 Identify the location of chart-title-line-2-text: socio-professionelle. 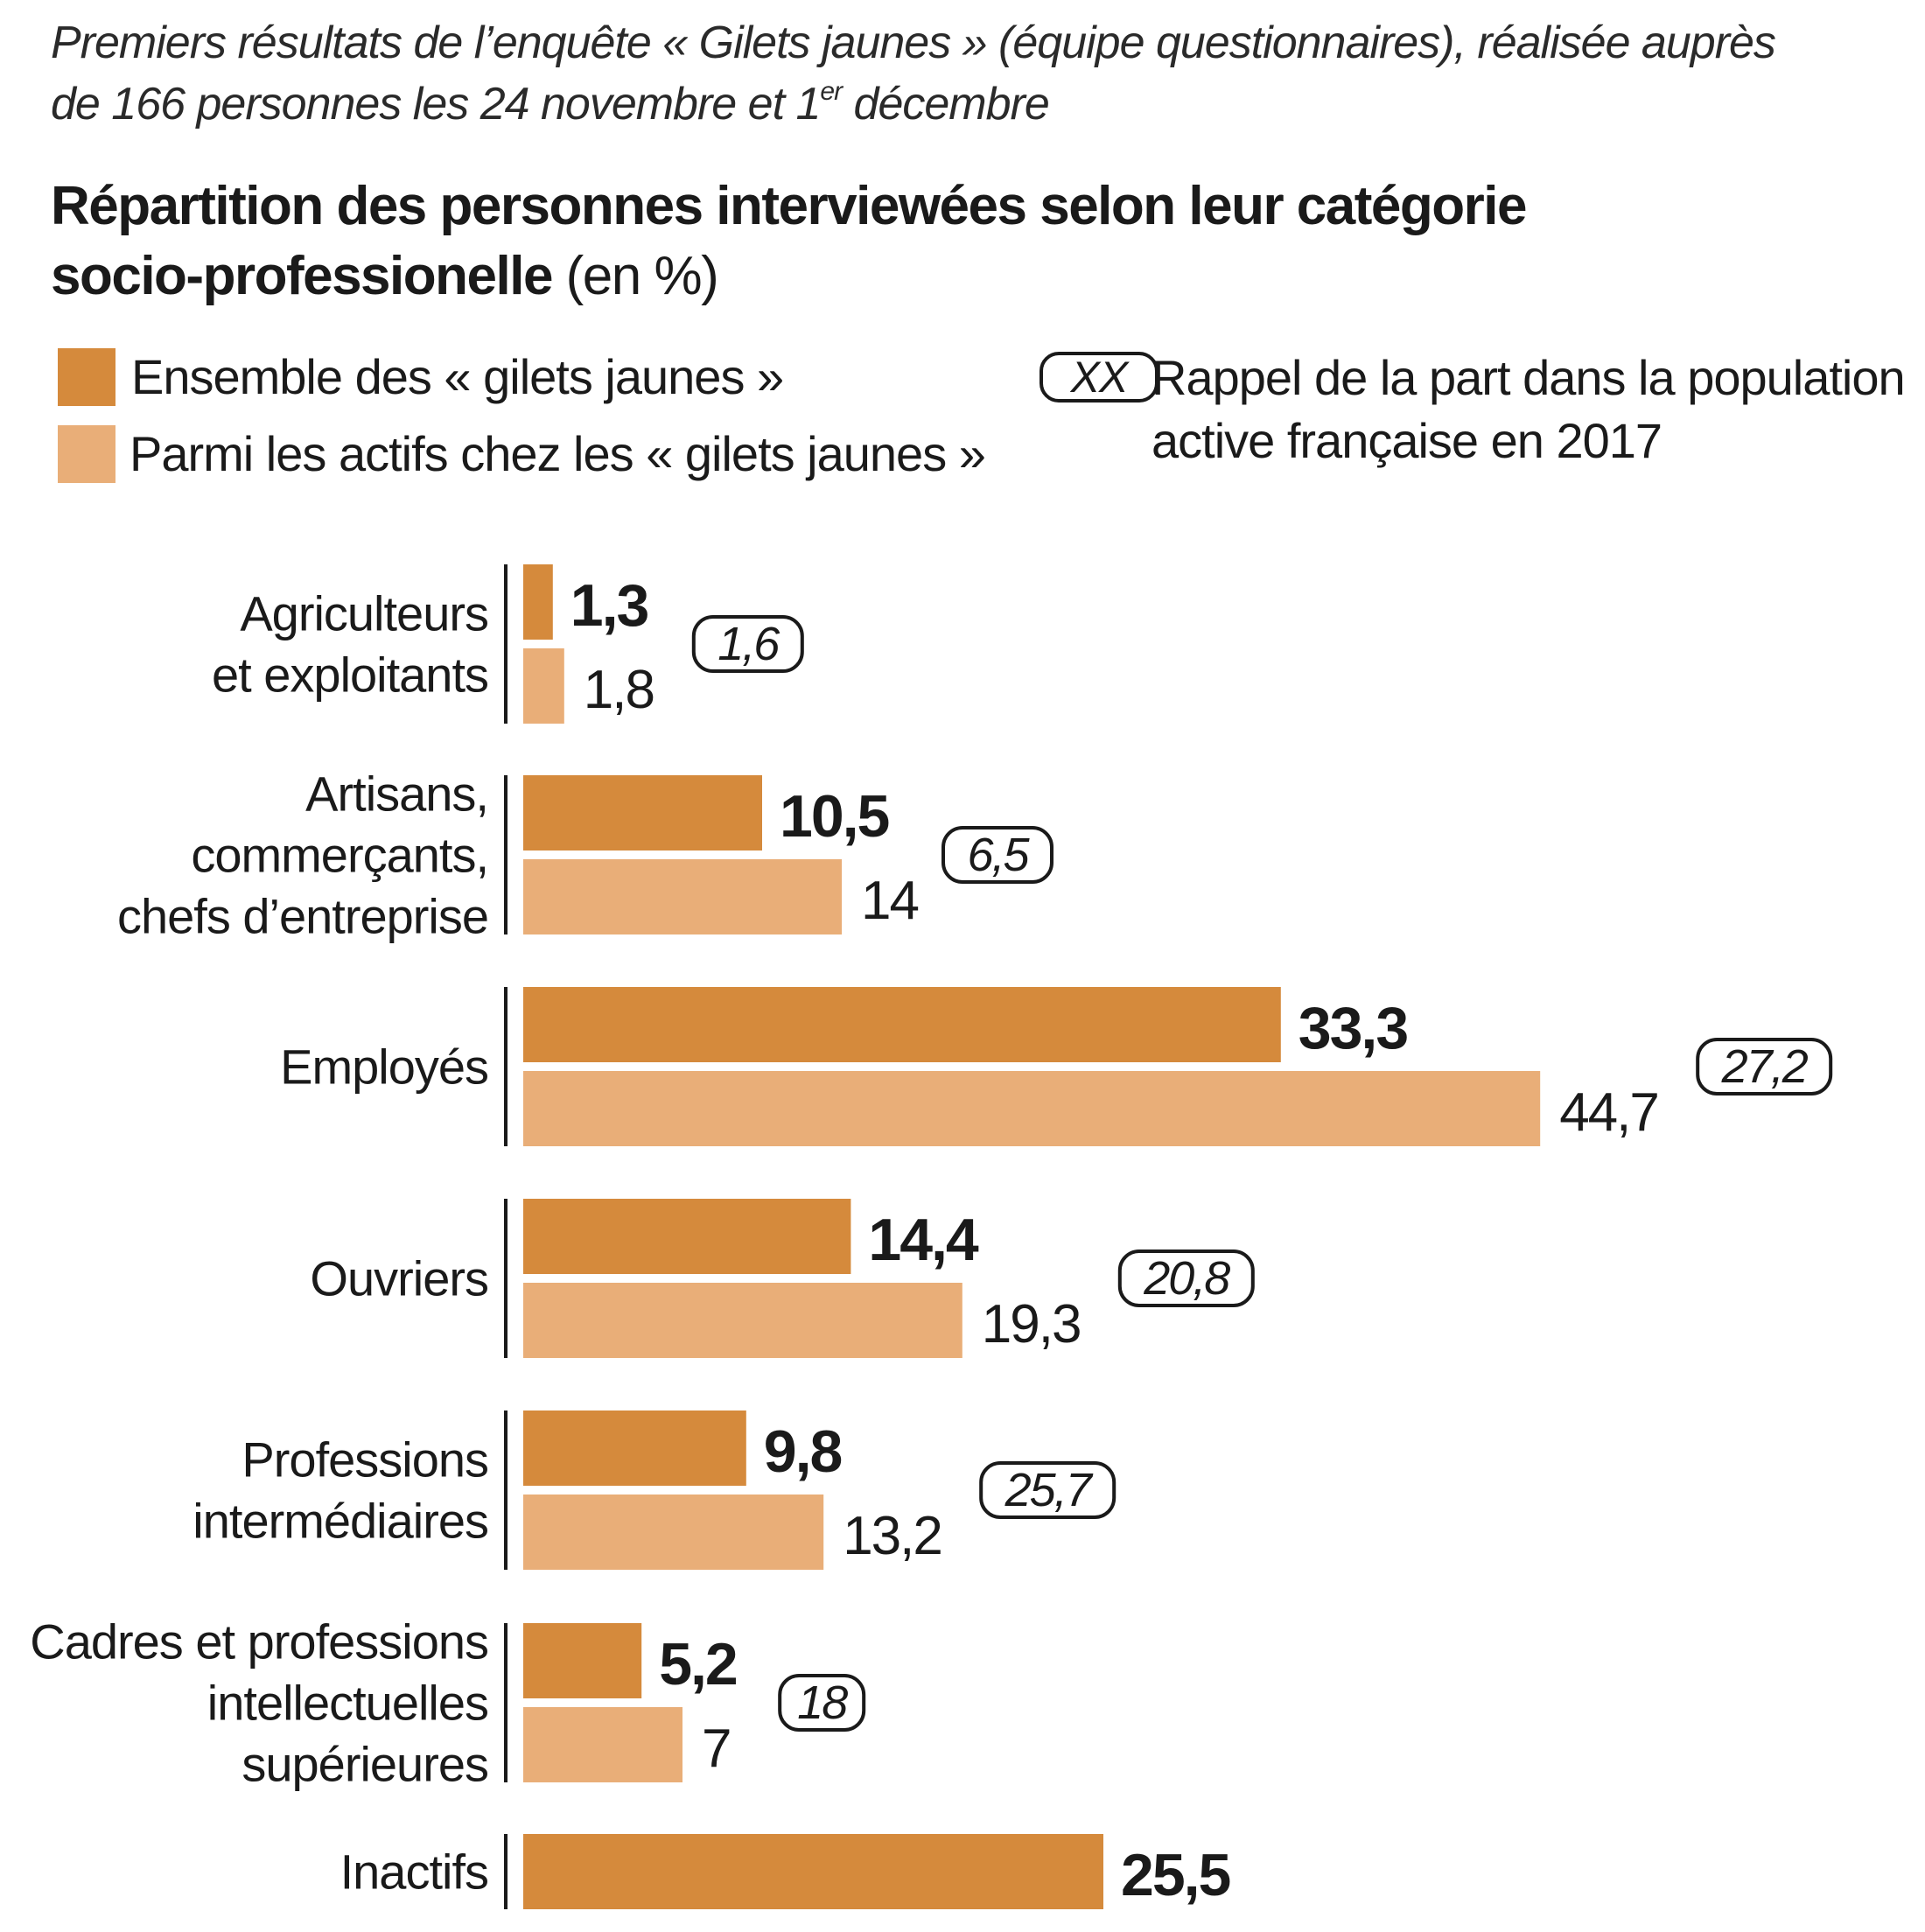
(302, 276).